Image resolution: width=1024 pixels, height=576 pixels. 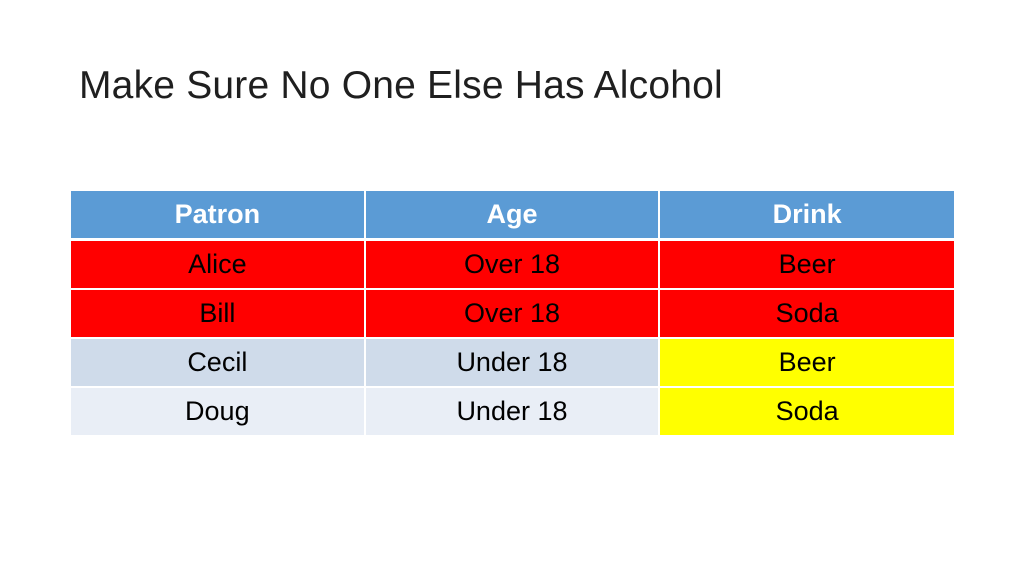 What do you see at coordinates (218, 264) in the screenshot?
I see `patron-cell: Alice` at bounding box center [218, 264].